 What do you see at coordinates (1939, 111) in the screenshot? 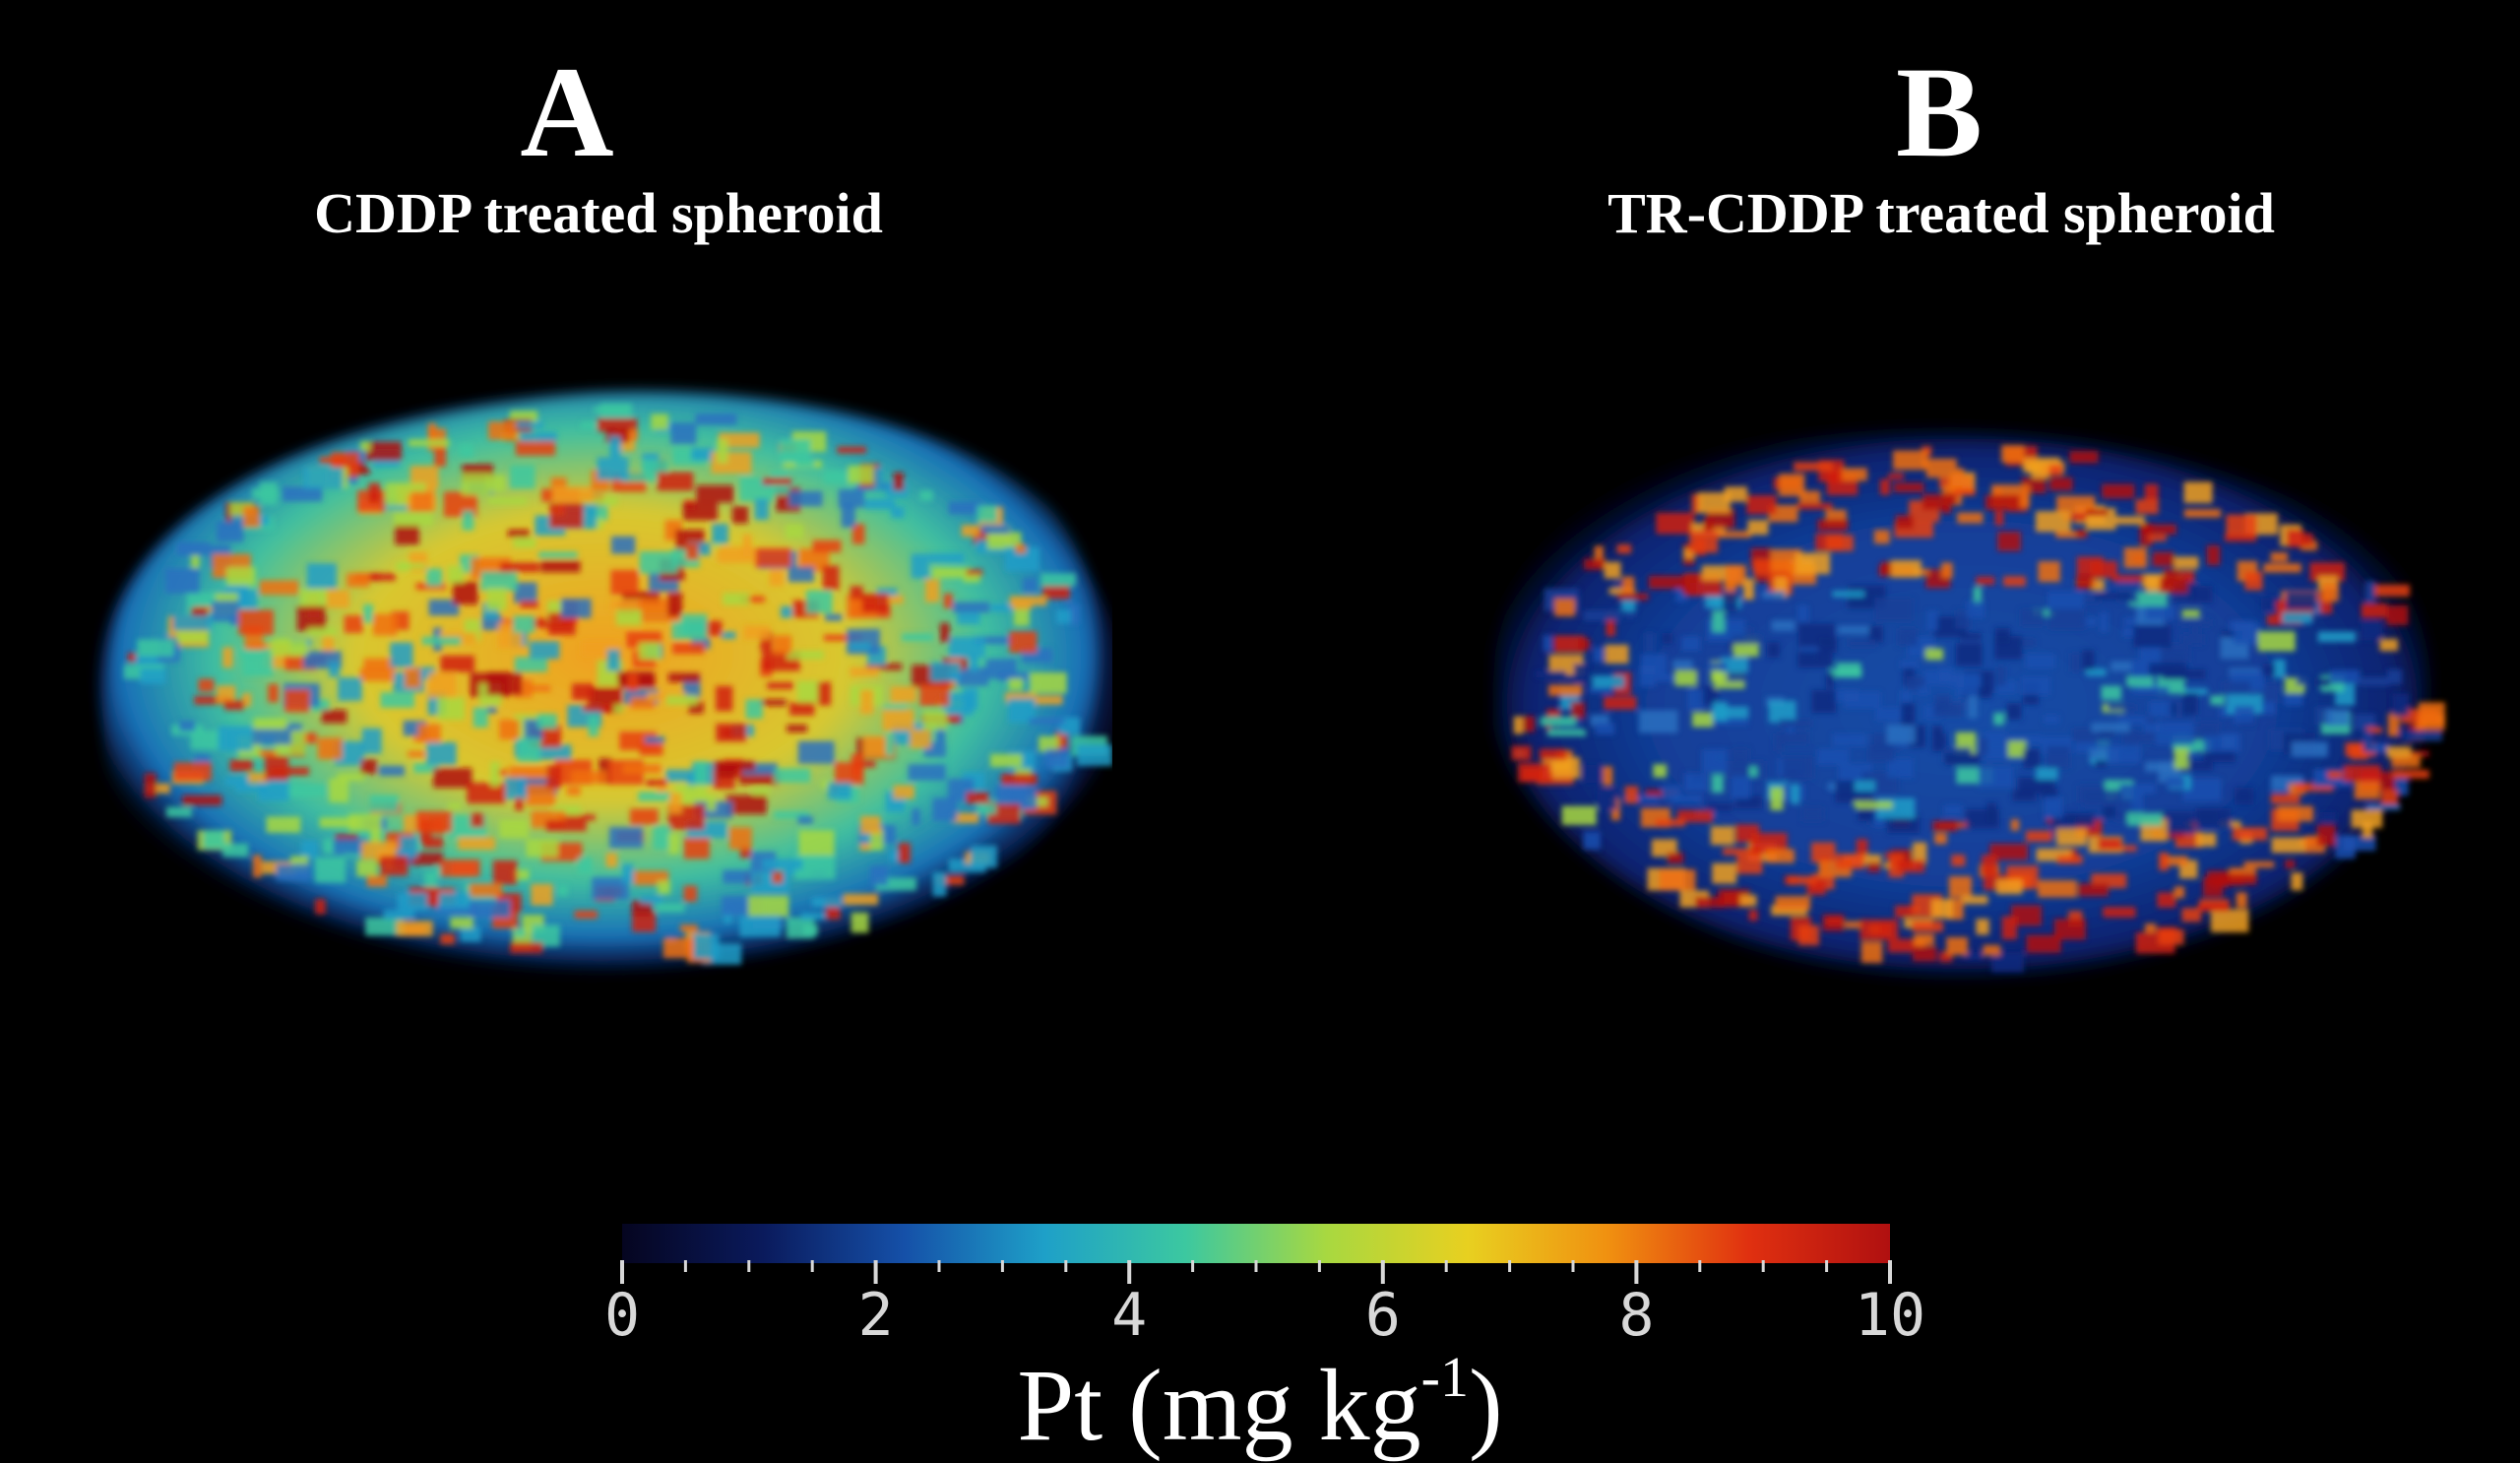
I see `panel-b-letter: B` at bounding box center [1939, 111].